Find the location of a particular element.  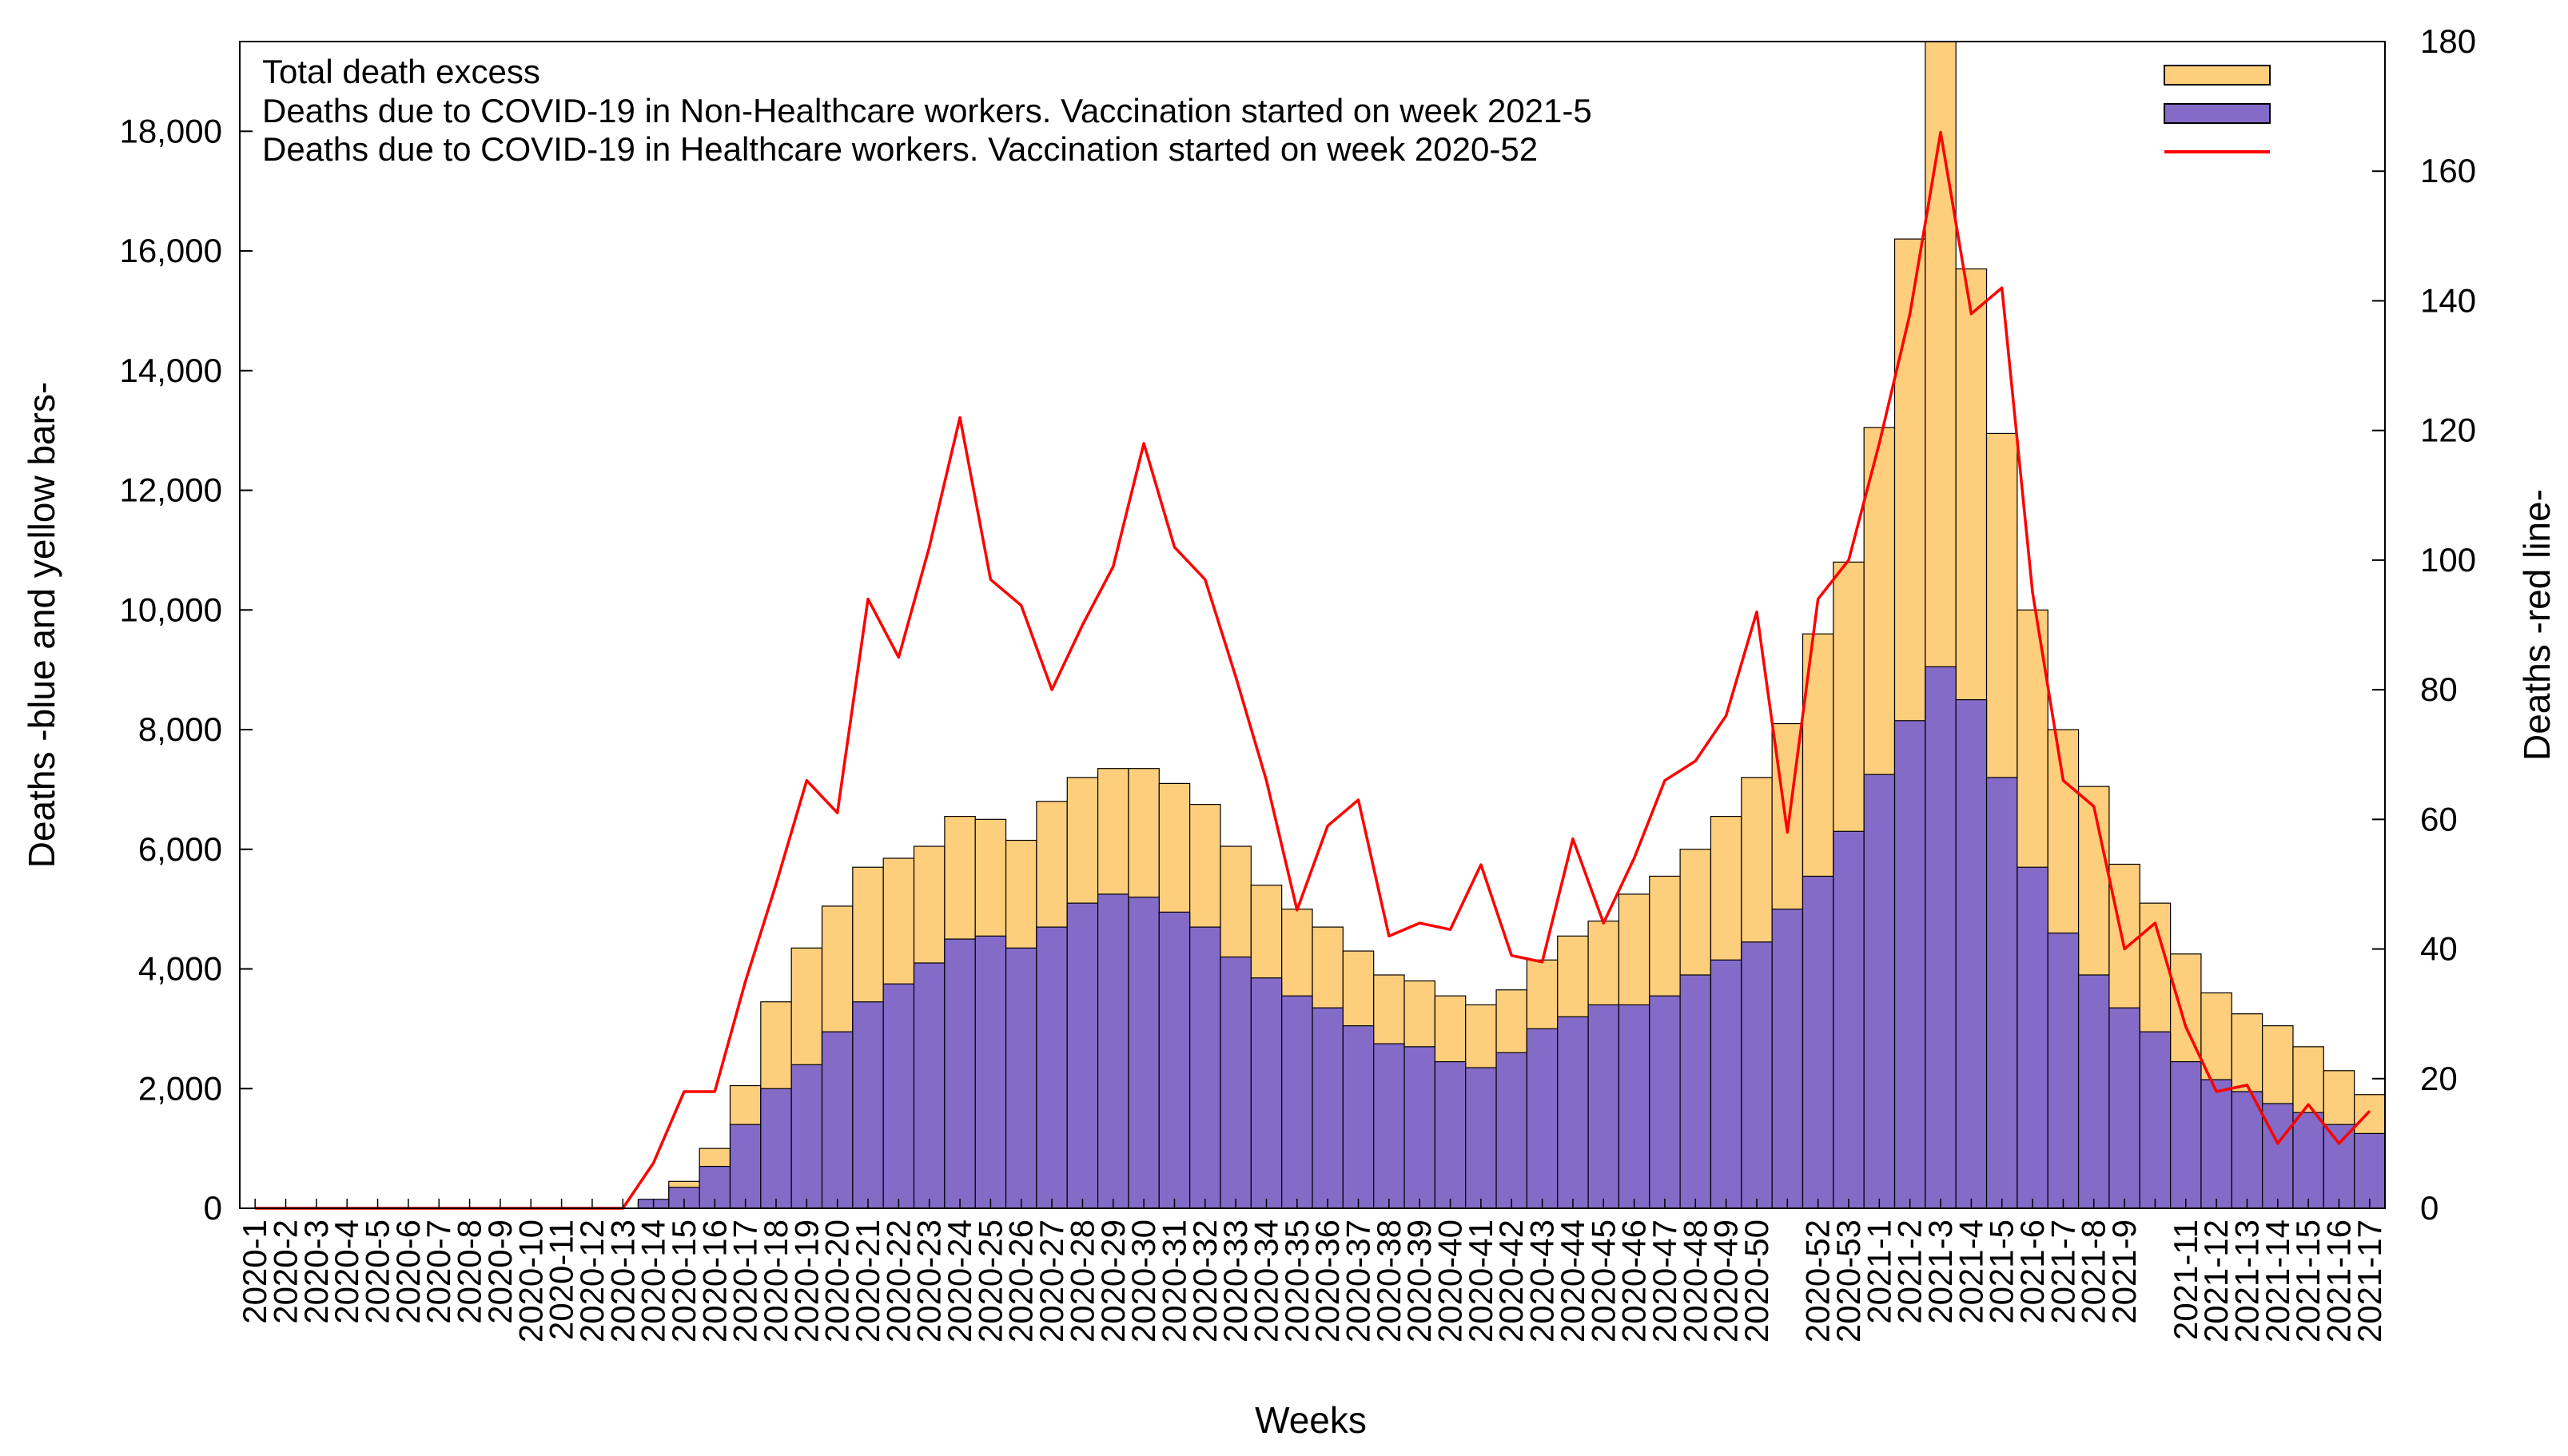

y-tick-label: 10,000 is located at coordinates (171, 609).